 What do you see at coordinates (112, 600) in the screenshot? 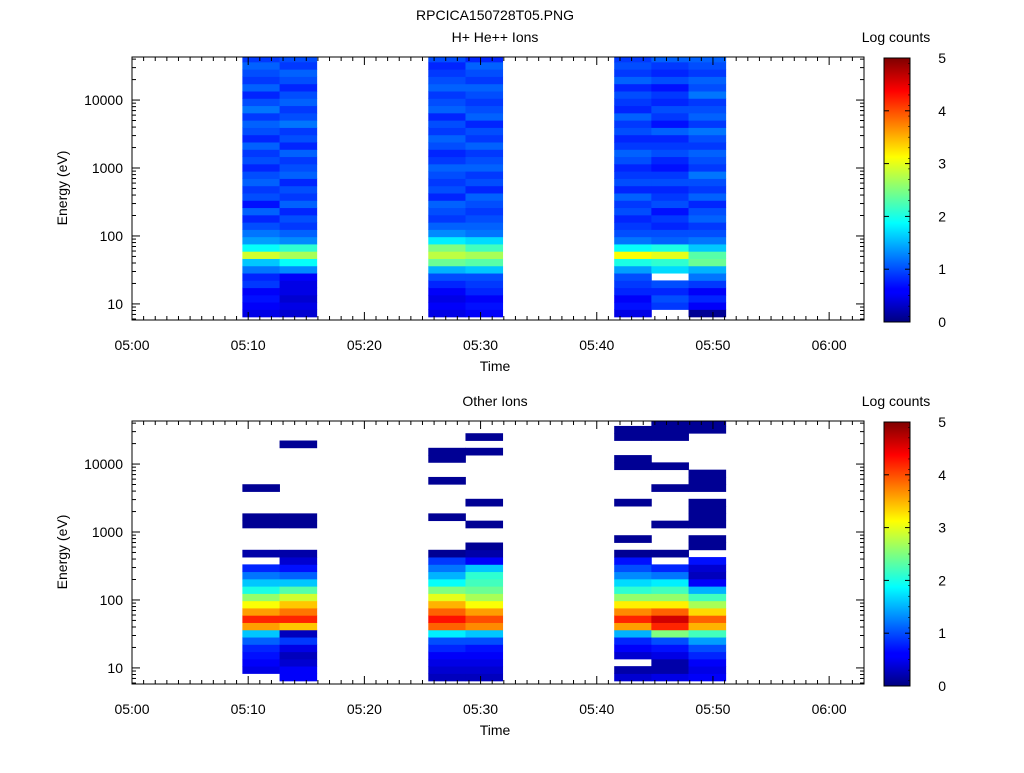
I see `y-tick-label: 100` at bounding box center [112, 600].